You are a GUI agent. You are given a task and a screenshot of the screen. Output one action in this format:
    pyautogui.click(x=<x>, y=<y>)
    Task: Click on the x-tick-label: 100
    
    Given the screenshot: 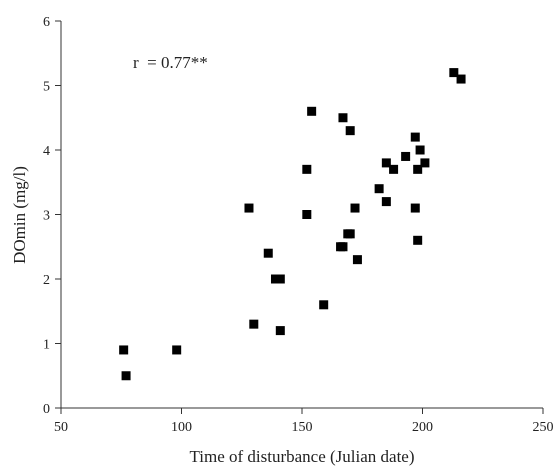 What is the action you would take?
    pyautogui.click(x=181, y=427)
    